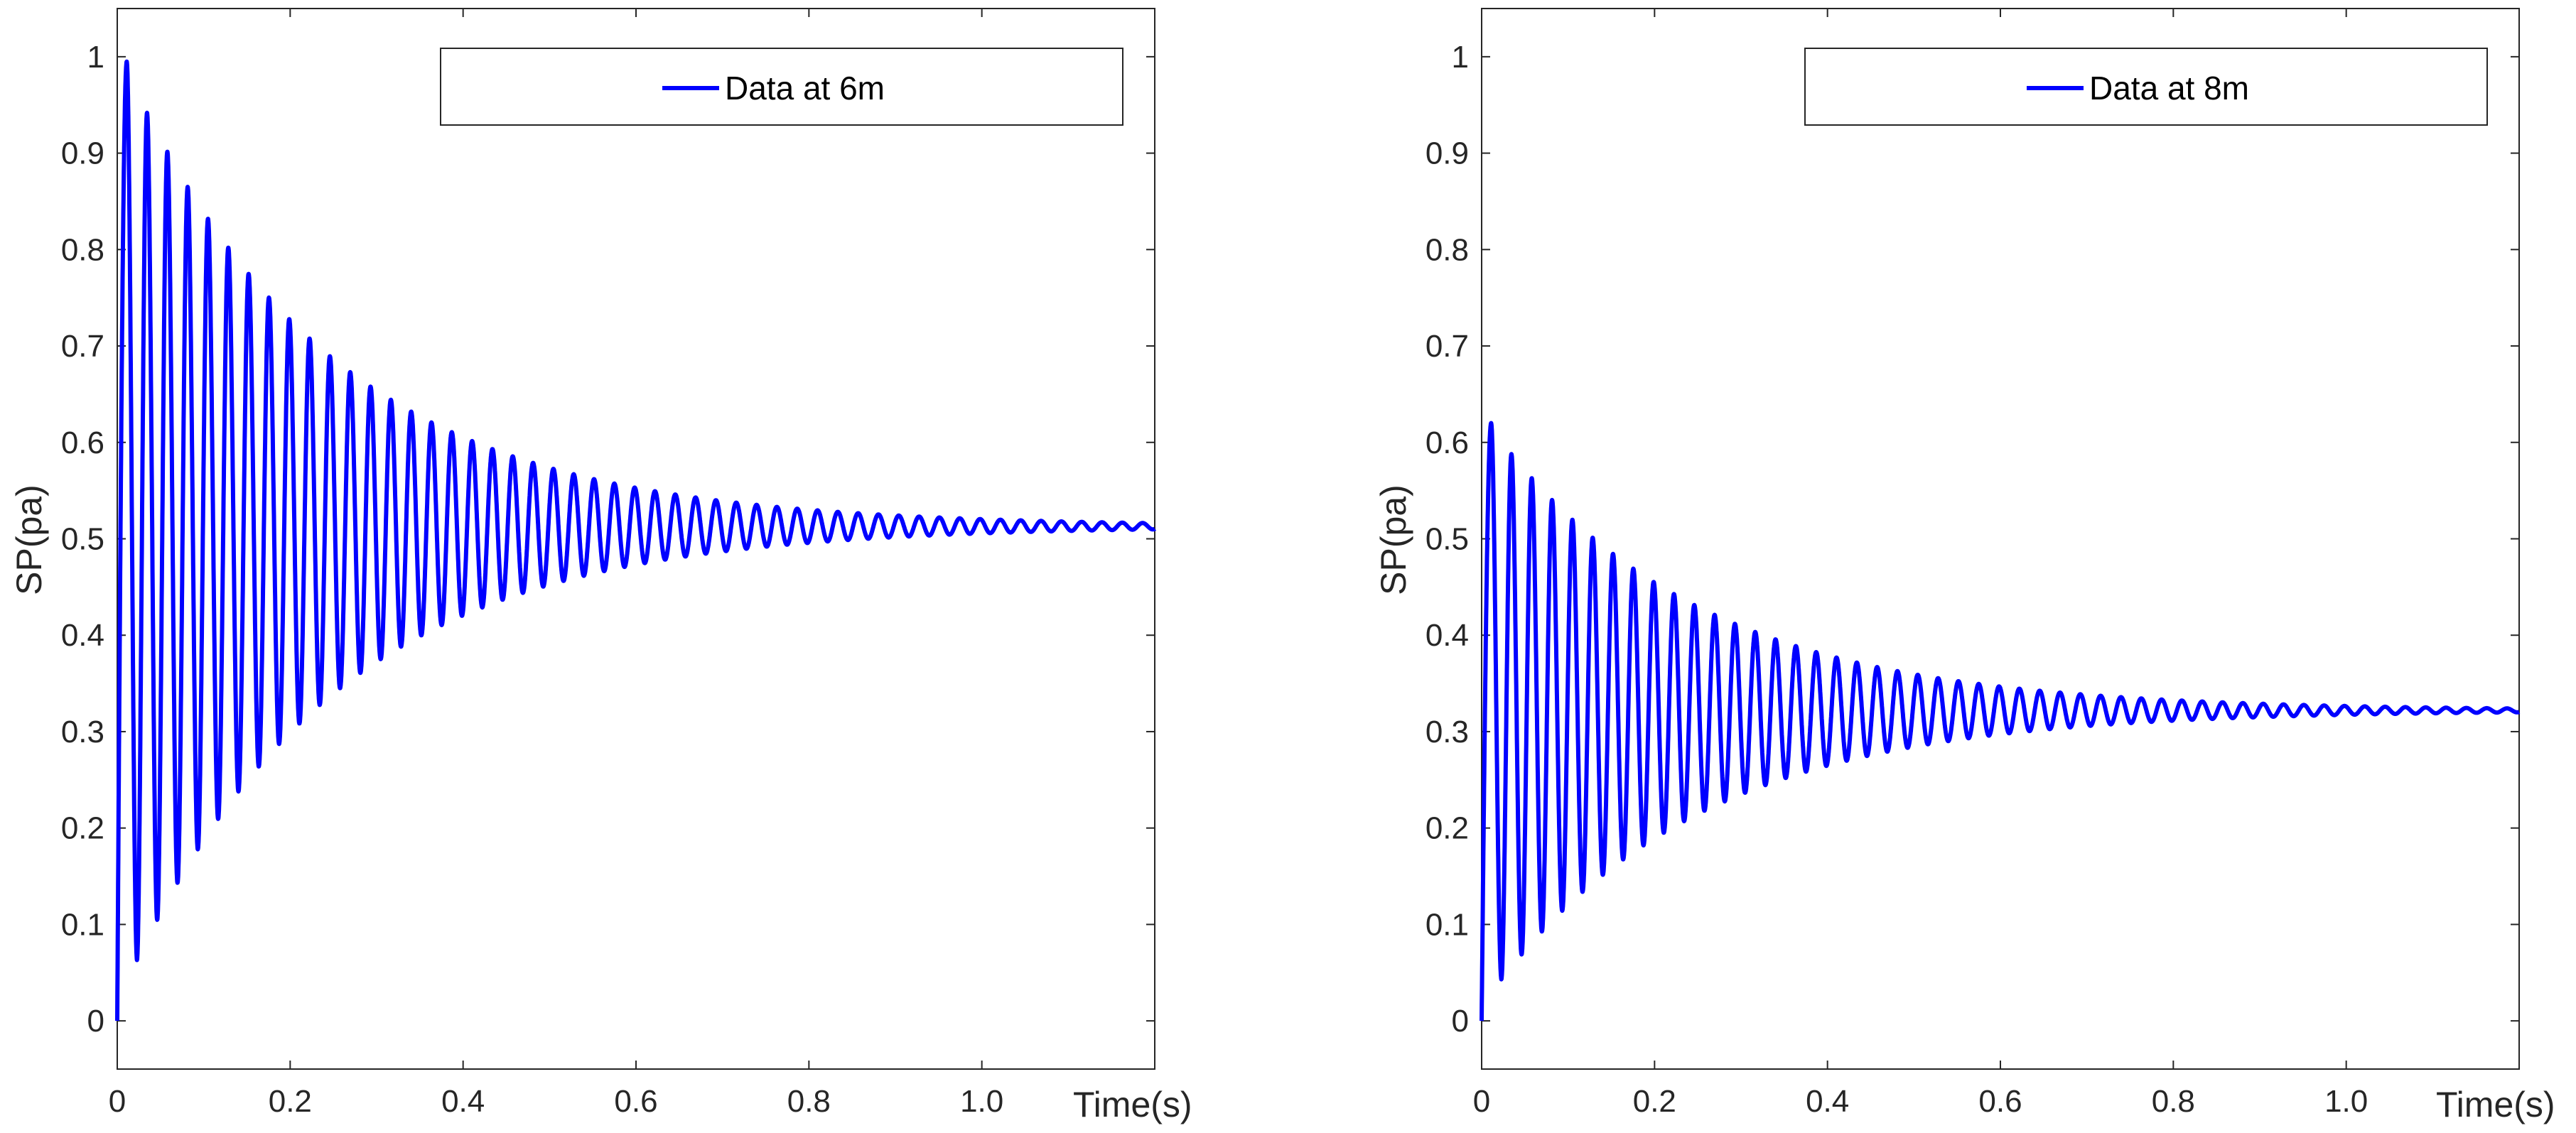 This screenshot has height=1133, width=2576. I want to click on legend: Data at 8m, so click(2146, 87).